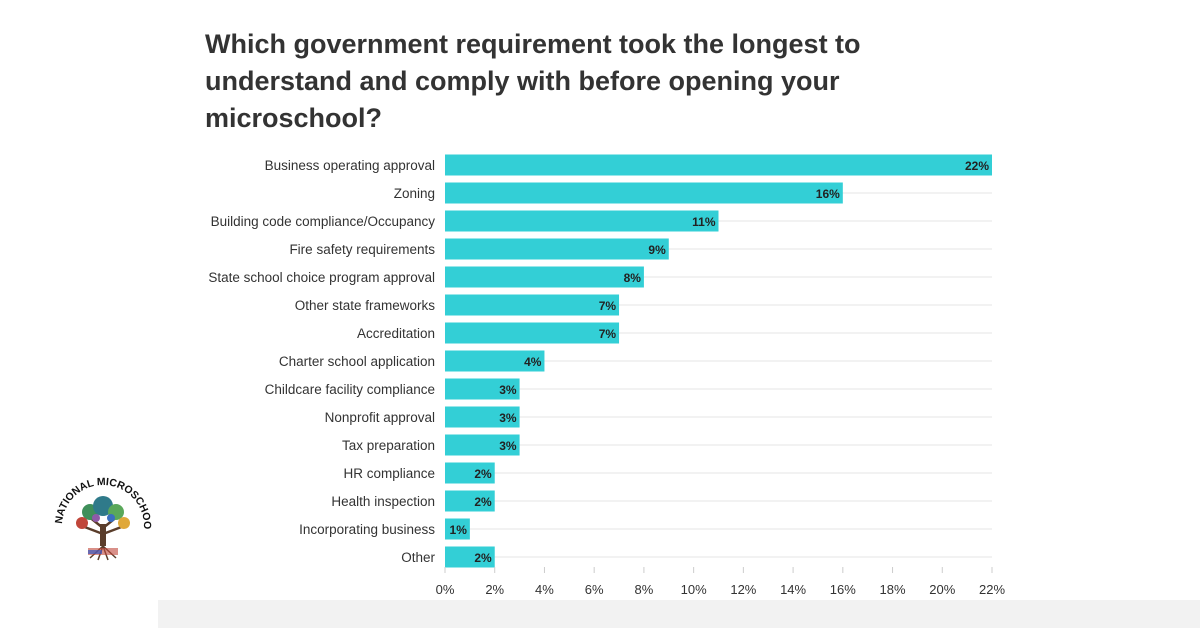 This screenshot has height=628, width=1200. I want to click on category-label: HR compliance, so click(389, 473).